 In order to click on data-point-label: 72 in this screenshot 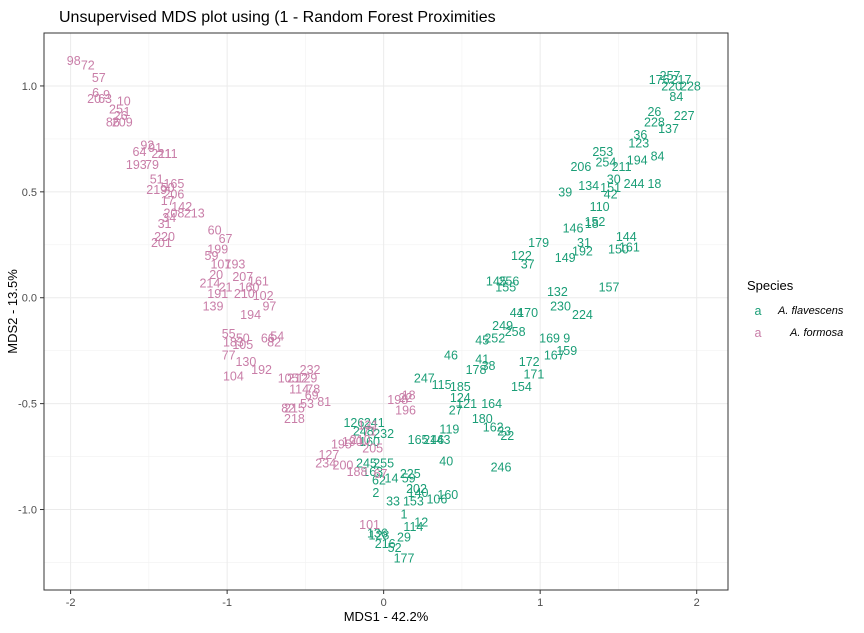, I will do `click(88, 65)`.